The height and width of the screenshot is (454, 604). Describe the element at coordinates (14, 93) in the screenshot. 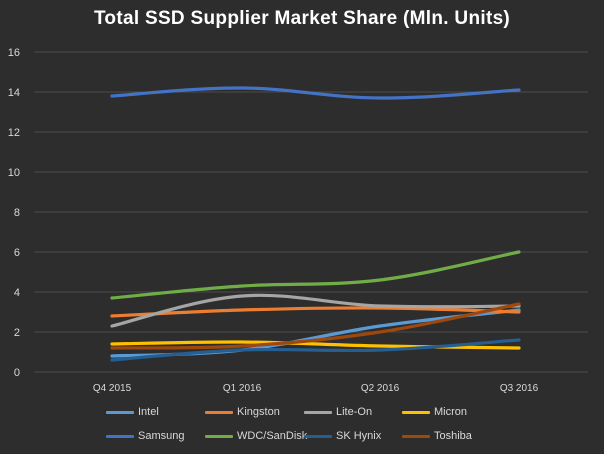

I see `y-tick-label: 14` at that location.